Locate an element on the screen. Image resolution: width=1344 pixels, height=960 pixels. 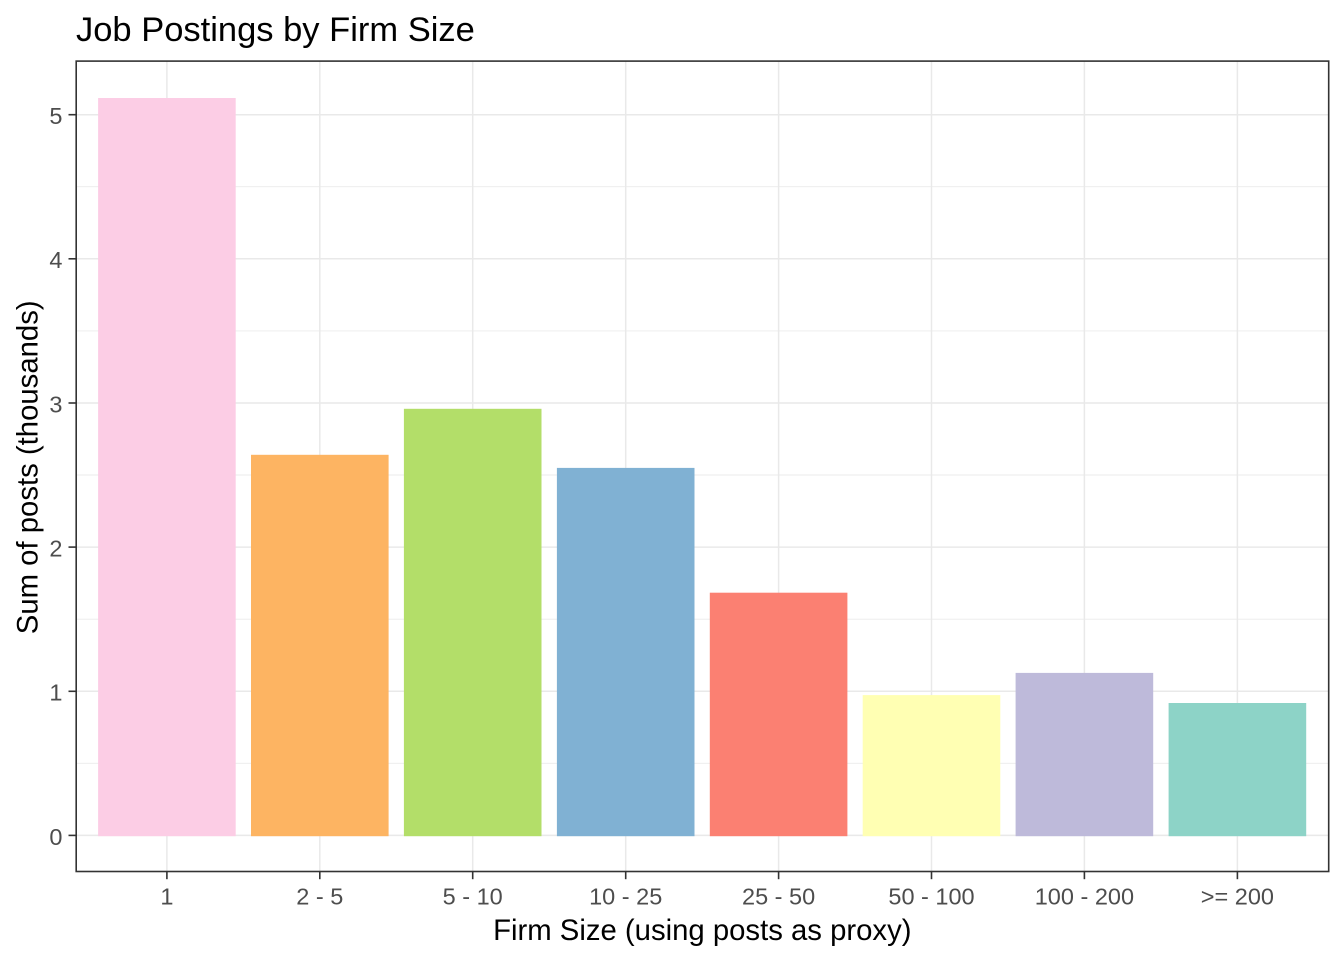
svg-text: 10 - 25 is located at coordinates (625, 897).